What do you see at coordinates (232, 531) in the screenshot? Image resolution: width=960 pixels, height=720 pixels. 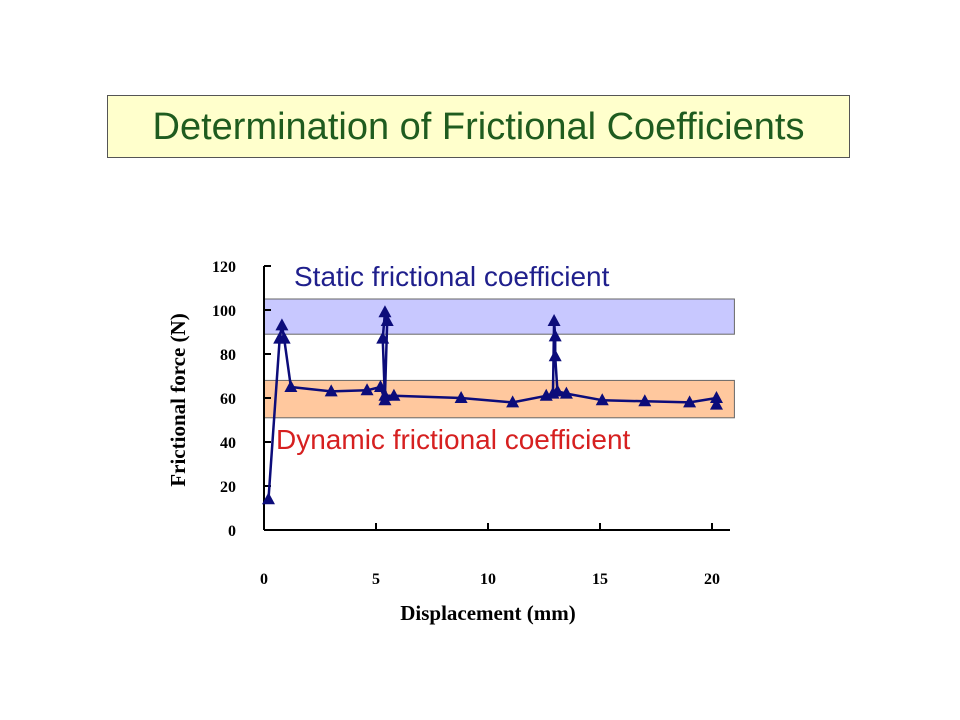 I see `y-tick-label: 0` at bounding box center [232, 531].